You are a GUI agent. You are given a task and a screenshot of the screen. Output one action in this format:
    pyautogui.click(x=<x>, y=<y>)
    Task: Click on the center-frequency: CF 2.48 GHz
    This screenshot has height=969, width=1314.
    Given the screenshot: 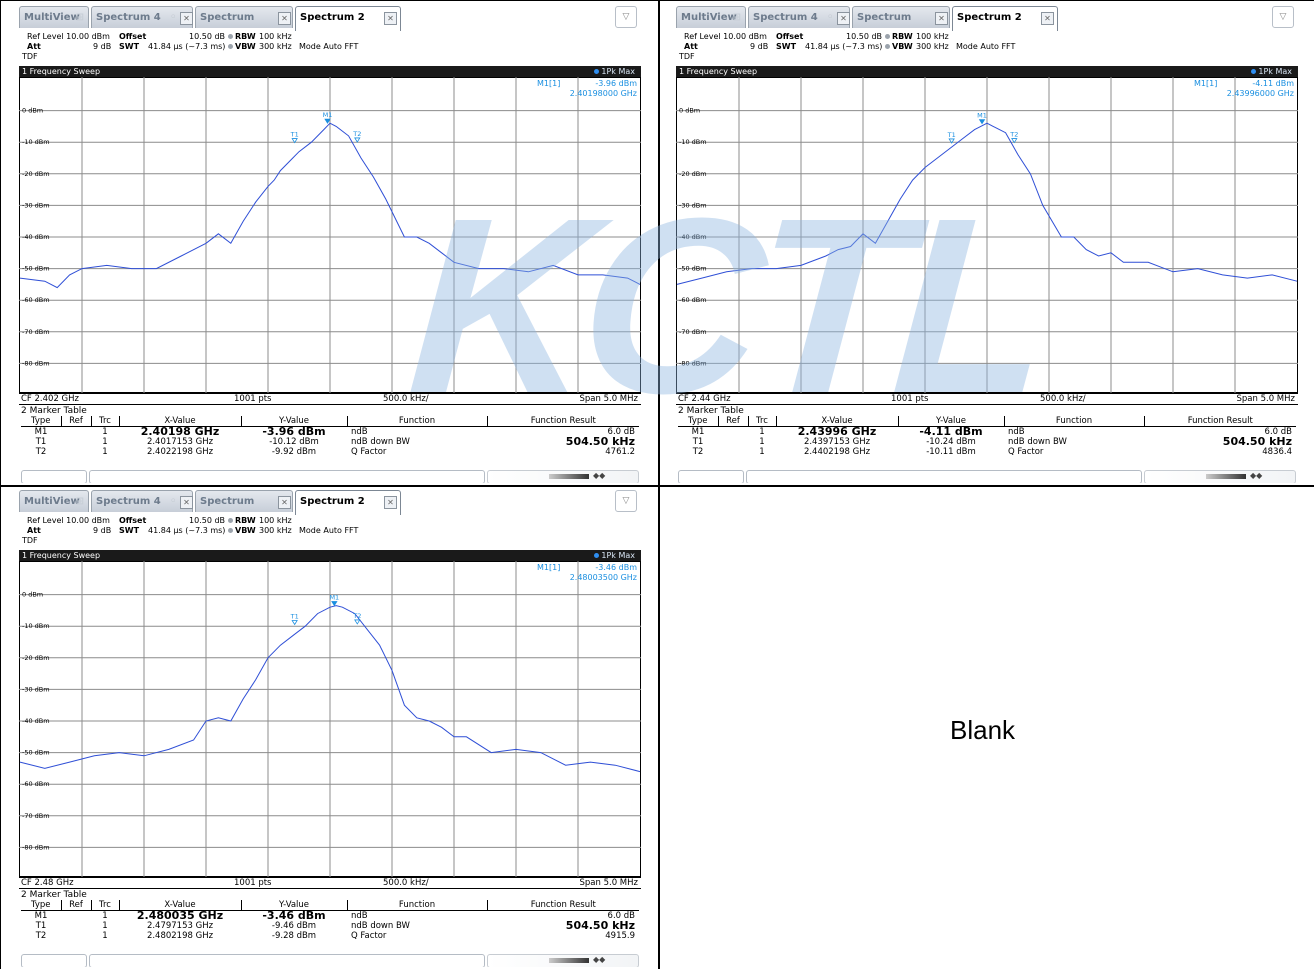 What is the action you would take?
    pyautogui.click(x=47, y=883)
    